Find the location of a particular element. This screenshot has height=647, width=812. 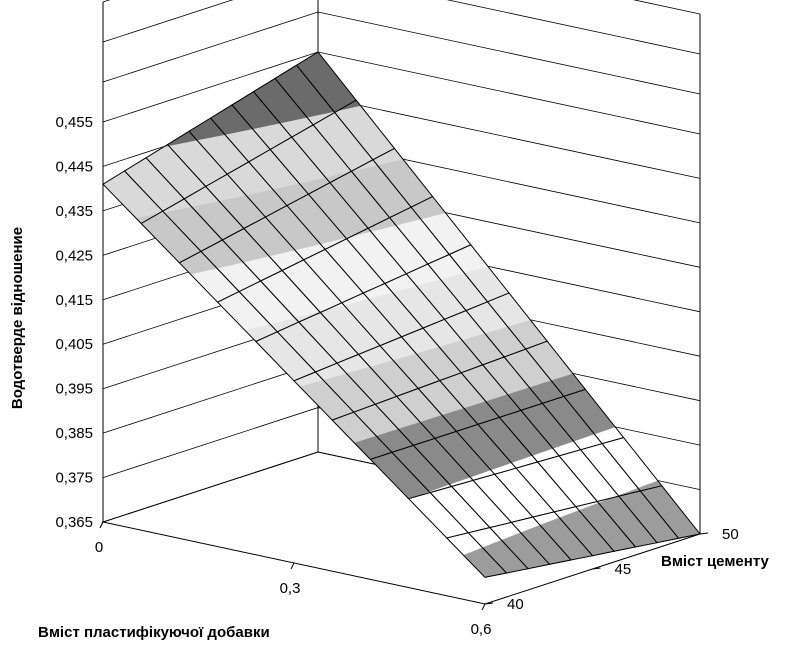

z-tick-label: 0,375 is located at coordinates (74, 478).